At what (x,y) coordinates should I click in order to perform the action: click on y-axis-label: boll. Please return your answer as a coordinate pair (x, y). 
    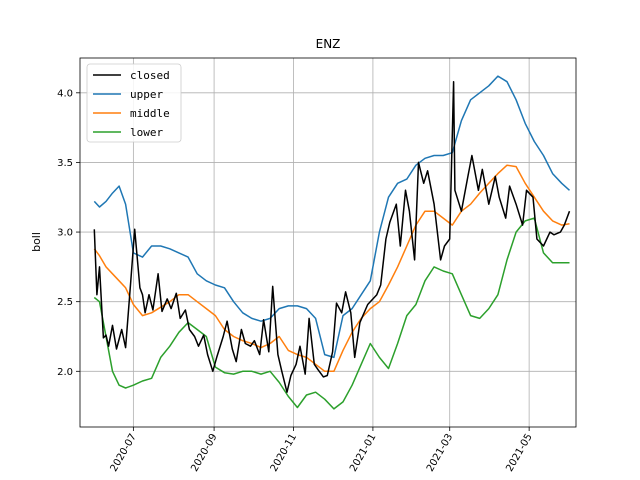
    Looking at the image, I should click on (36, 242).